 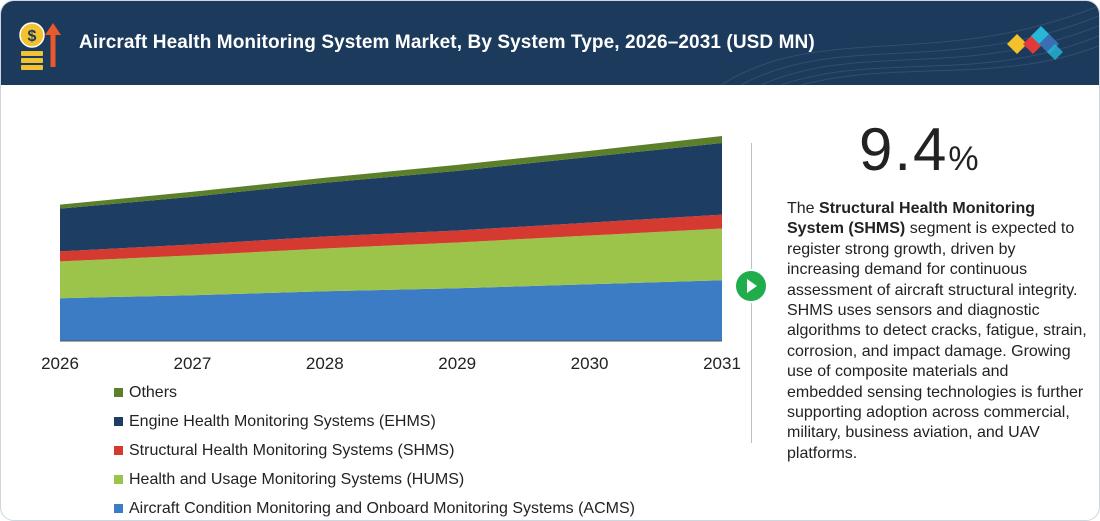 I want to click on x-tick-label: 2029, so click(x=457, y=363).